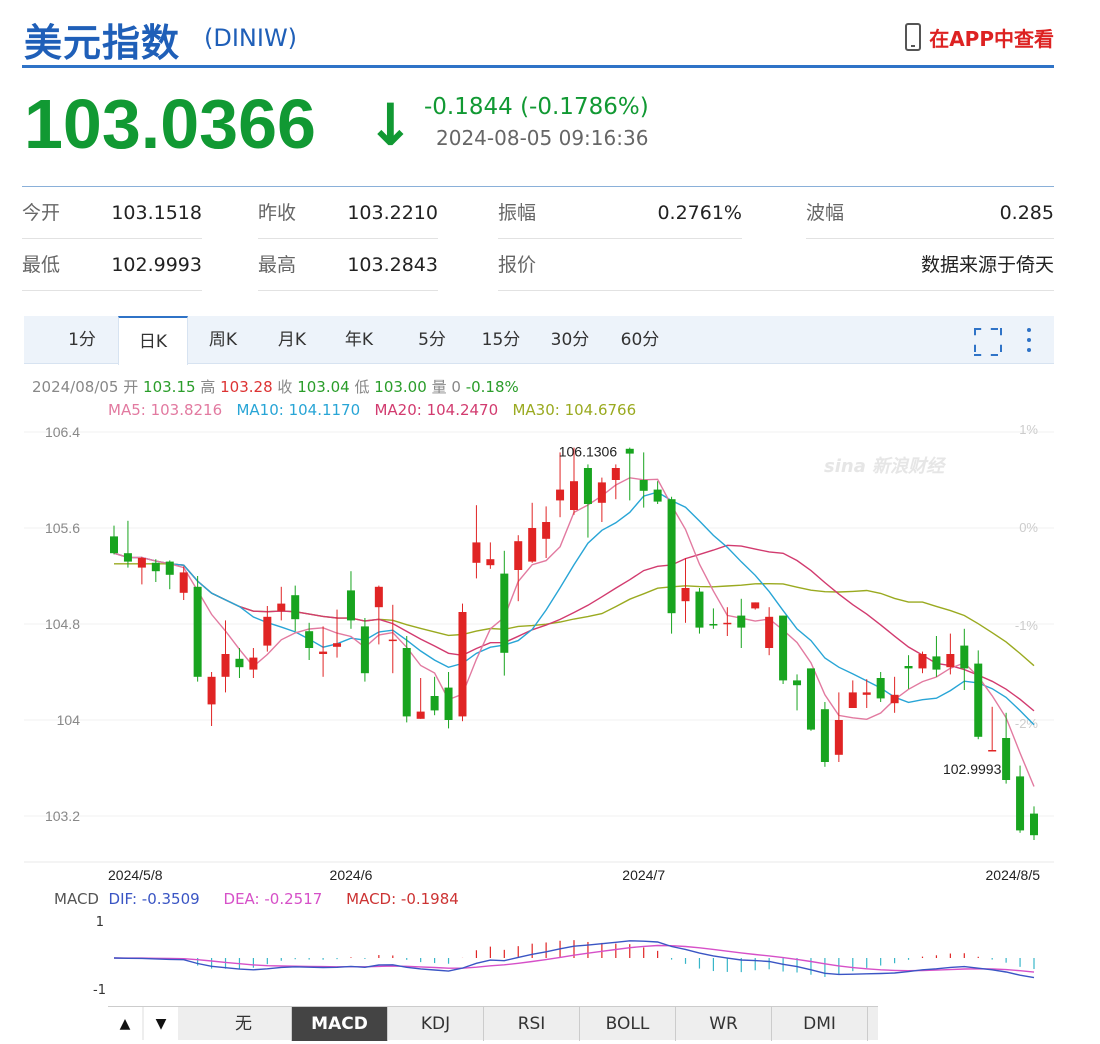 The height and width of the screenshot is (1044, 1100). I want to click on macd-tick-top: 1, so click(100, 922).